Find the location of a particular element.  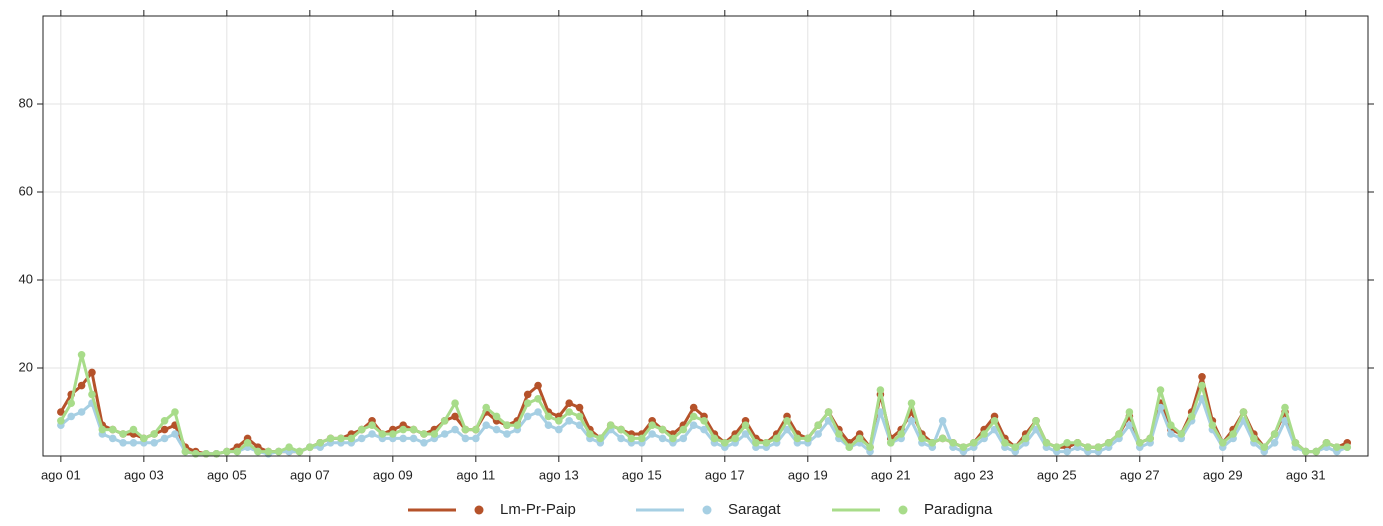

x-tick-label: ago 09 is located at coordinates (393, 474).